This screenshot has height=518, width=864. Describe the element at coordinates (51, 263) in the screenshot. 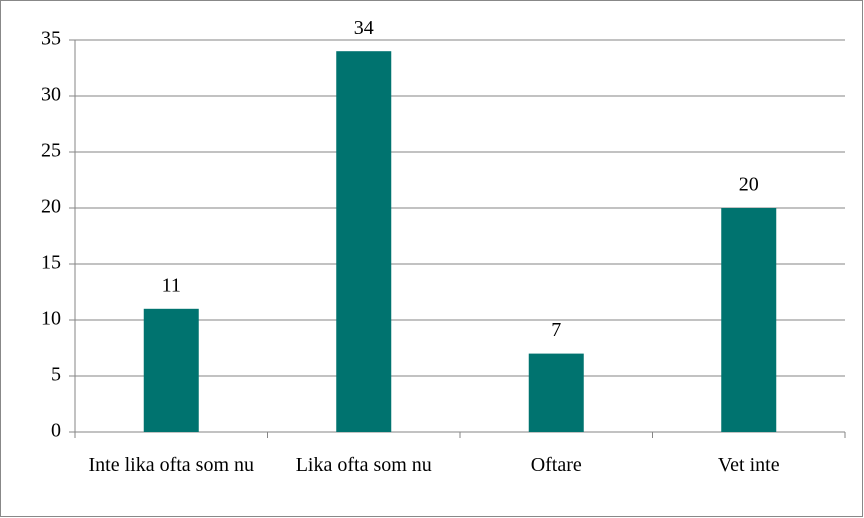

I see `y-tick-label: 15` at that location.